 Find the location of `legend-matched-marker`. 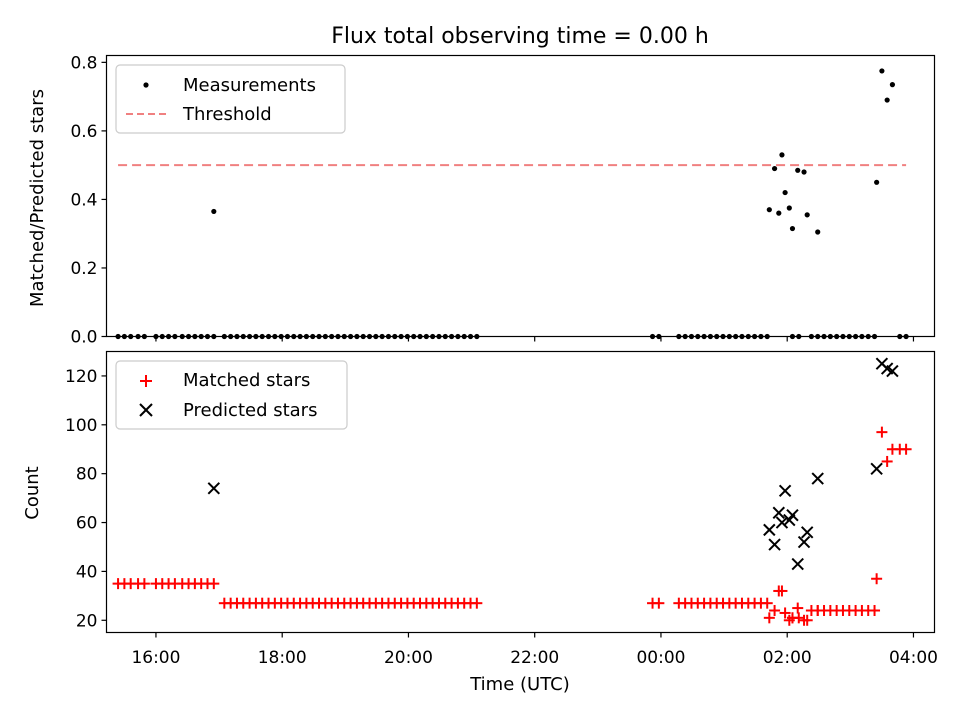

legend-matched-marker is located at coordinates (146, 381).